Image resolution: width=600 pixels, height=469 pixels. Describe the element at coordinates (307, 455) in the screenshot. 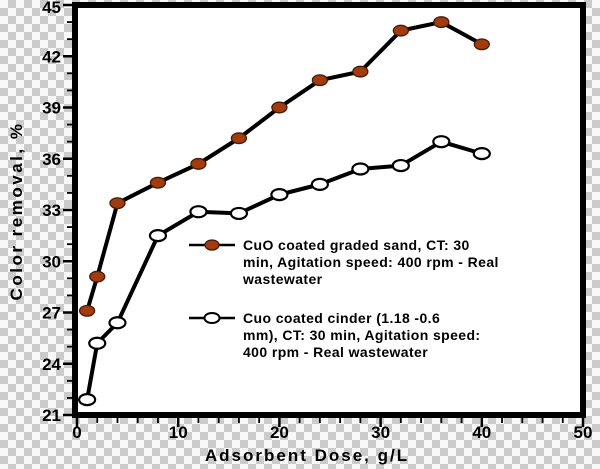

I see `x-axis-title: Adsorbent Dose, g/L` at that location.